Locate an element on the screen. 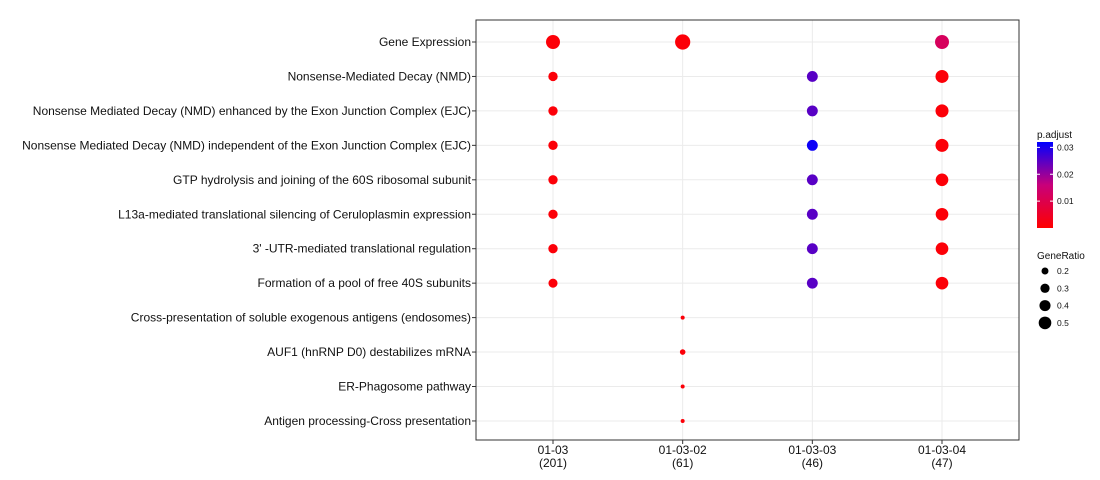 The image size is (1100, 480). size-legend-label: 0.2 is located at coordinates (1063, 271).